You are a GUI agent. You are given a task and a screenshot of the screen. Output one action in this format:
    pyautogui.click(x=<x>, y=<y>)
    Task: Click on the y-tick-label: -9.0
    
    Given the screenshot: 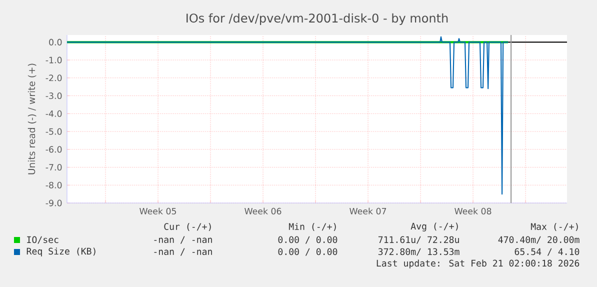 What is the action you would take?
    pyautogui.click(x=54, y=203)
    